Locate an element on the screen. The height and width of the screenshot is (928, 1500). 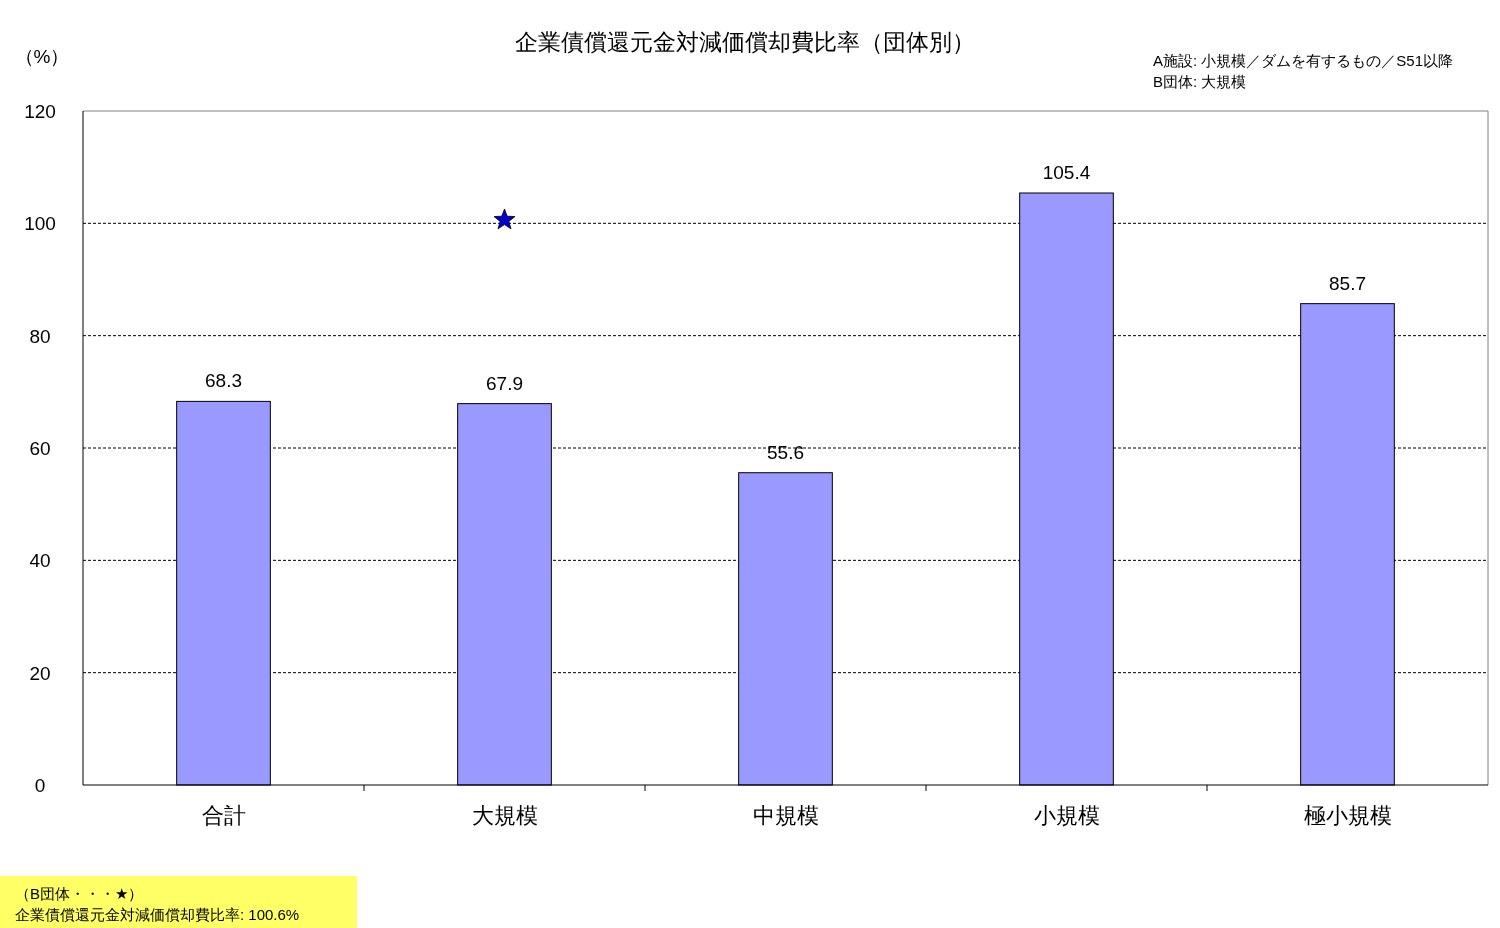
y-tick-label: 20 is located at coordinates (40, 673).